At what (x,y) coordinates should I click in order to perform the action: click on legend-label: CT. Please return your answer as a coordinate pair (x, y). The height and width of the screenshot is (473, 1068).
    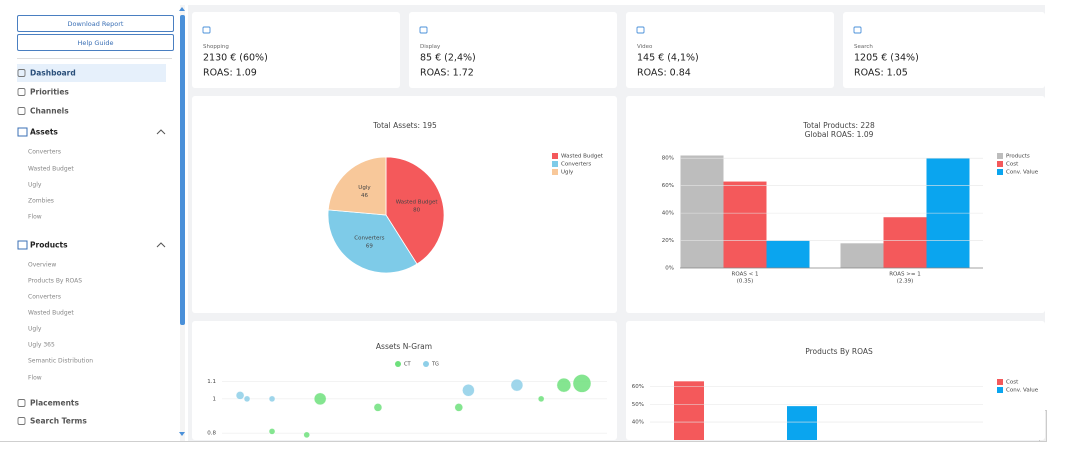
    Looking at the image, I should click on (407, 365).